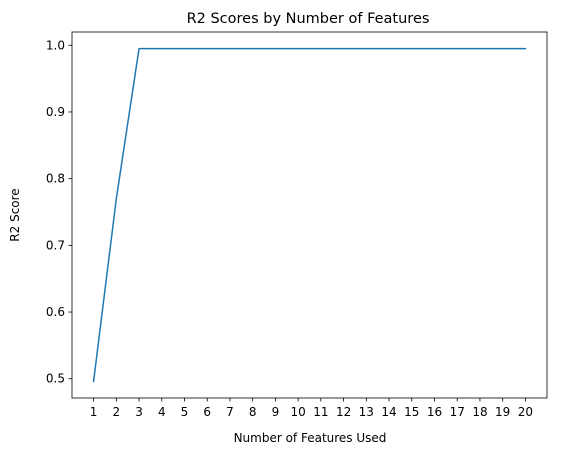 This screenshot has width=567, height=455. What do you see at coordinates (310, 438) in the screenshot?
I see `x-axis-label: Number of Features Used` at bounding box center [310, 438].